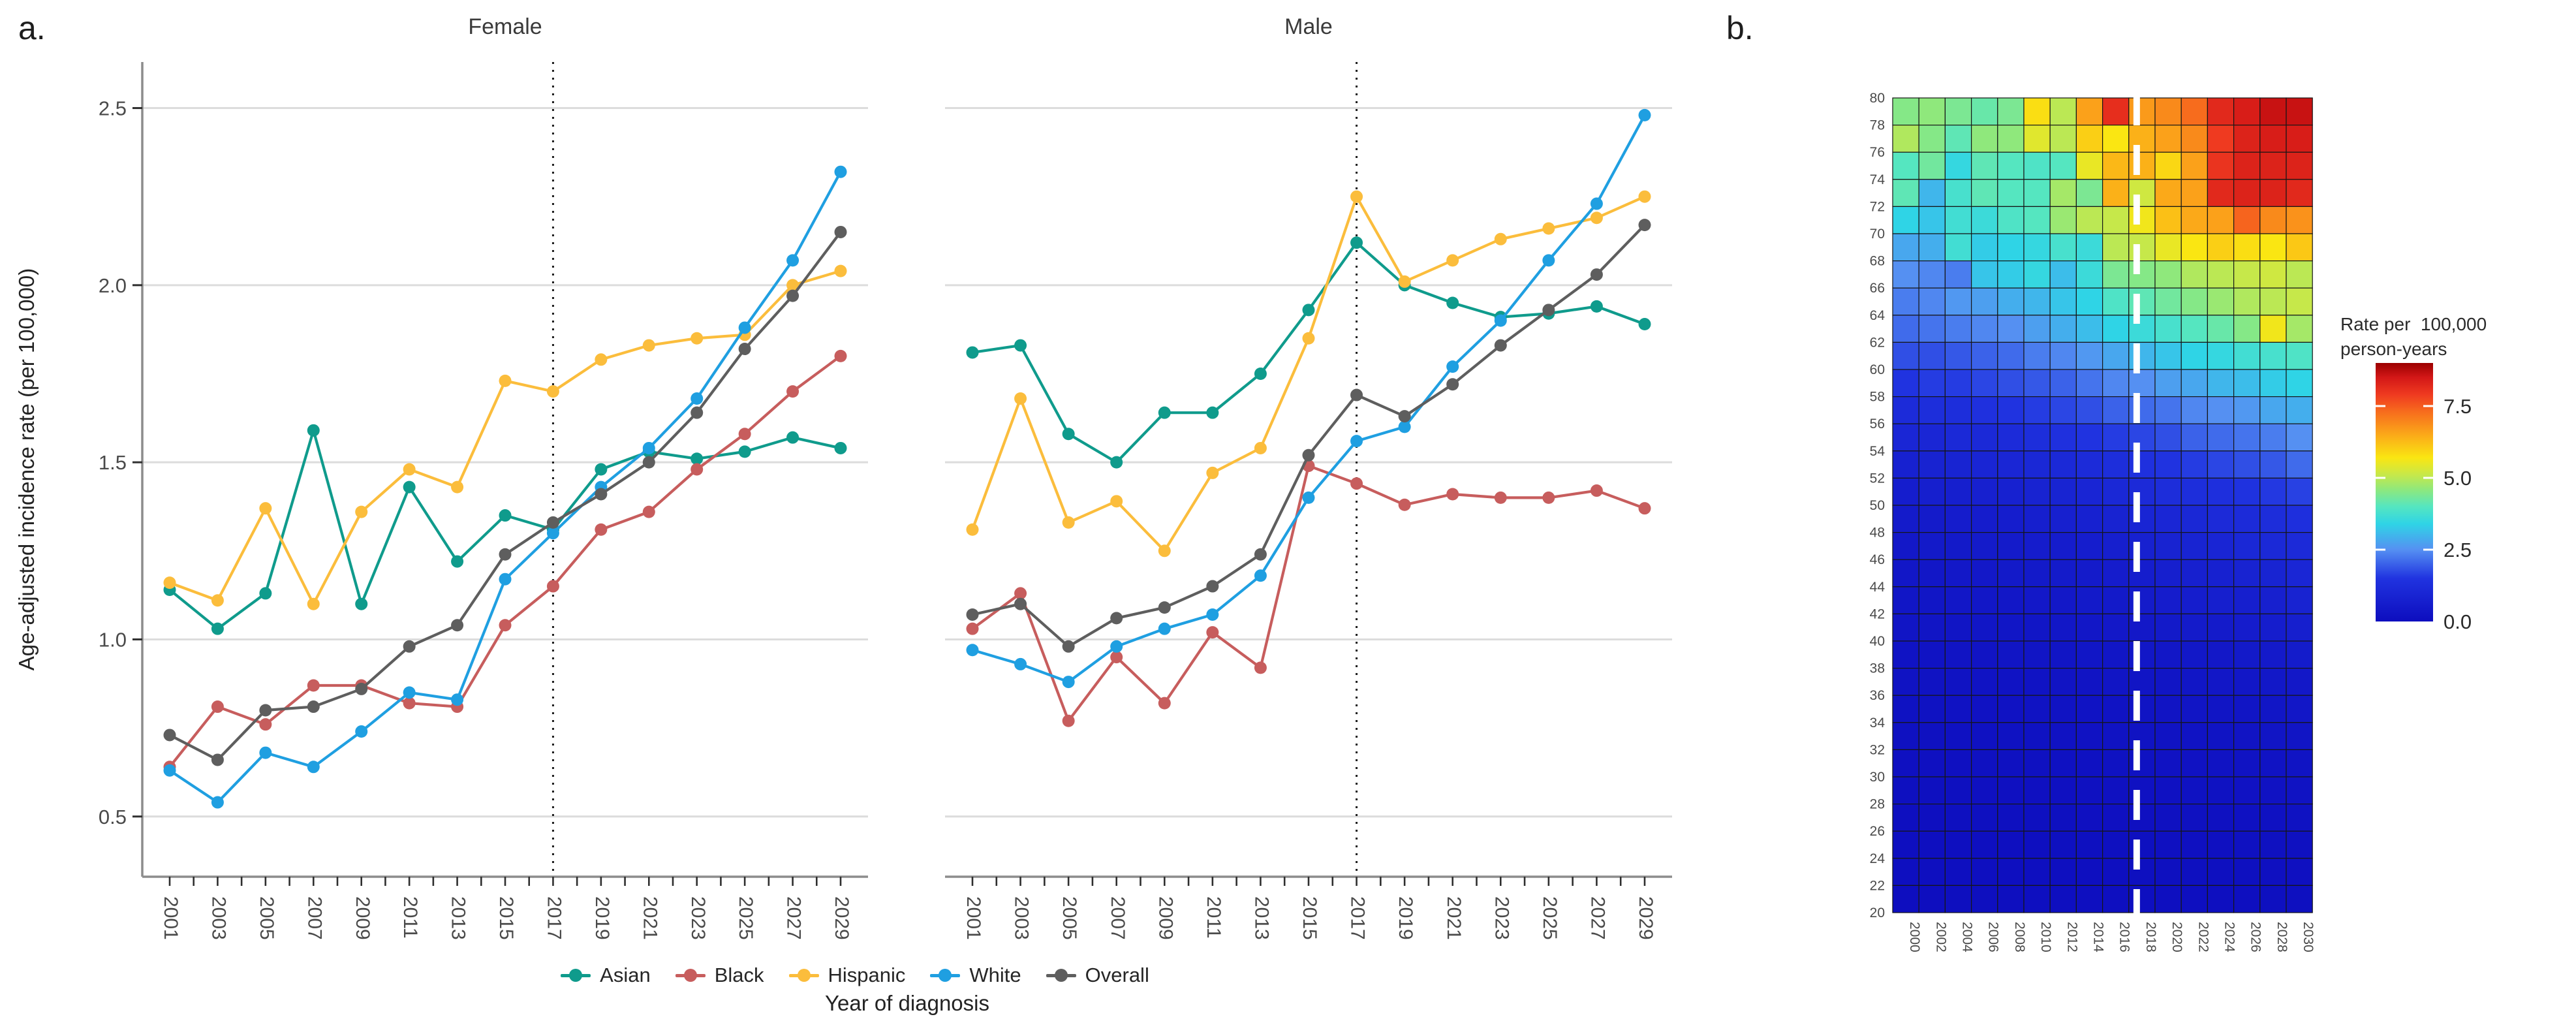  What do you see at coordinates (1878, 206) in the screenshot?
I see `heatmap-age-label: 72` at bounding box center [1878, 206].